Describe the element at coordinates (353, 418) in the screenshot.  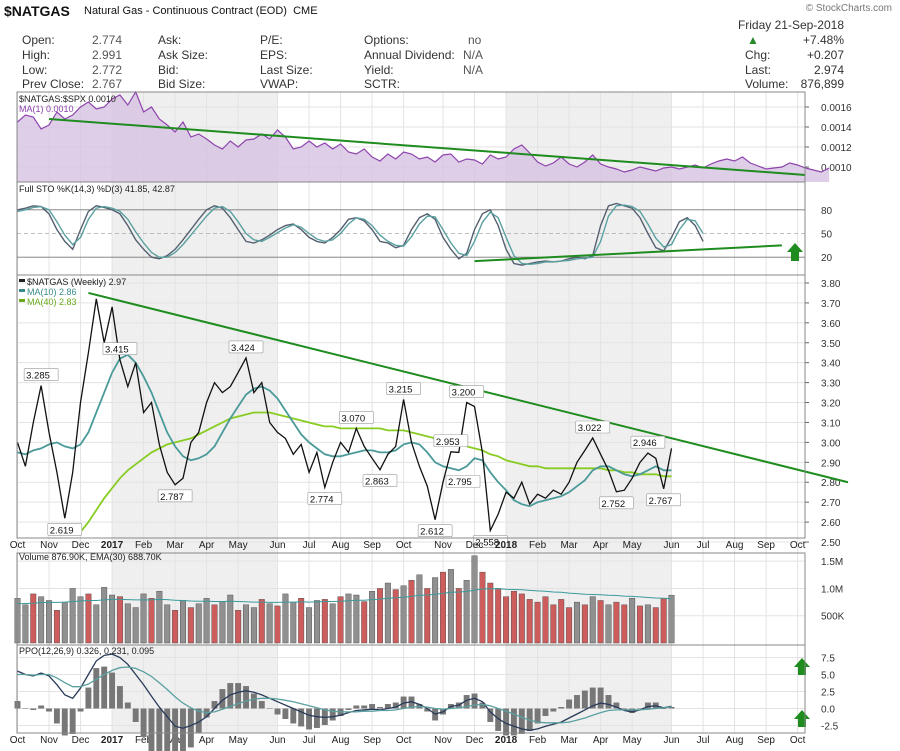
I see `price-annotation-label: 3.070` at that location.